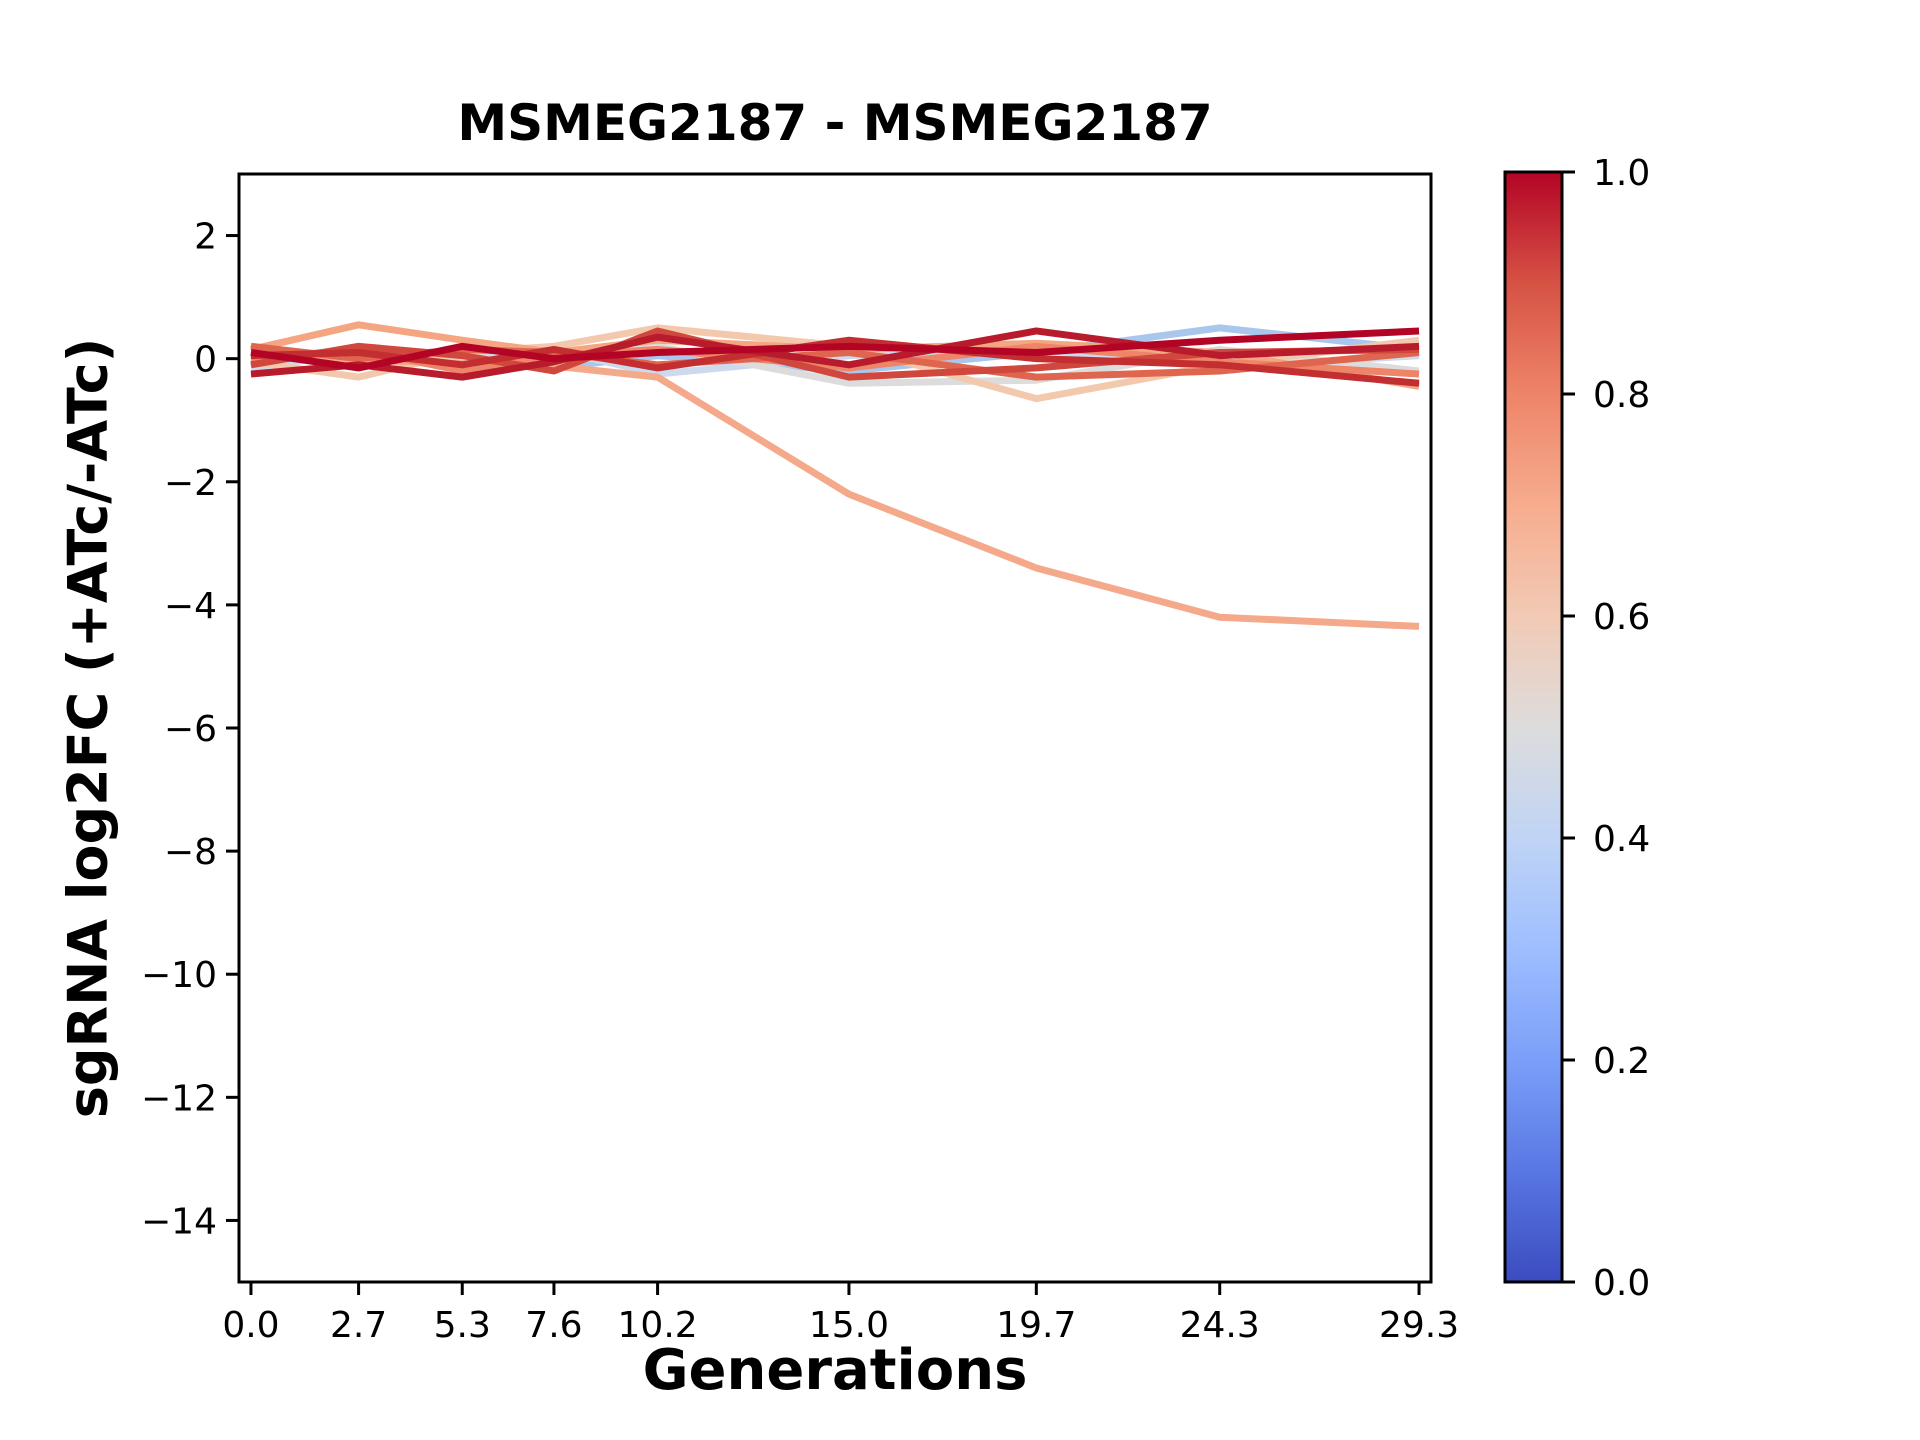  What do you see at coordinates (1220, 1325) in the screenshot?
I see `x-tick-label: 24.3` at bounding box center [1220, 1325].